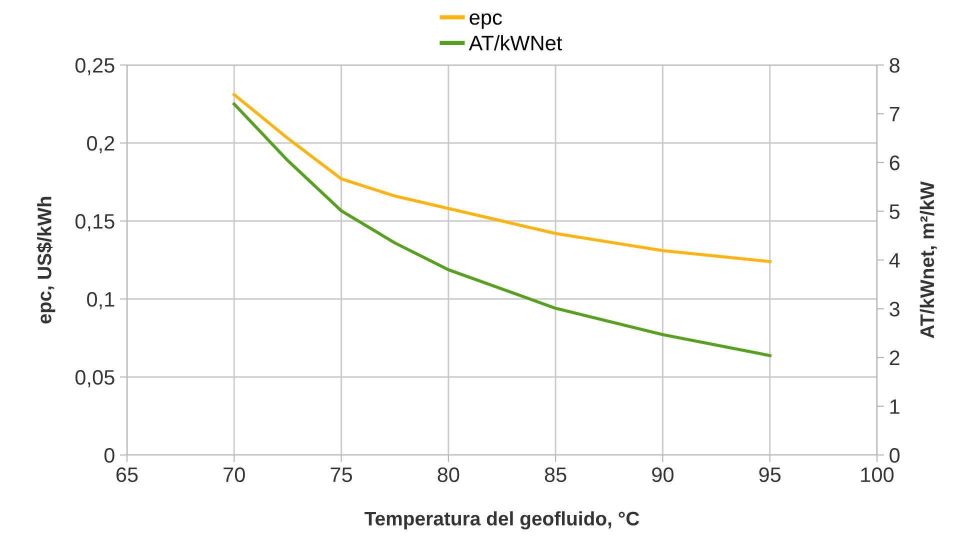  I want to click on y2-tick-label: 6, so click(895, 163).